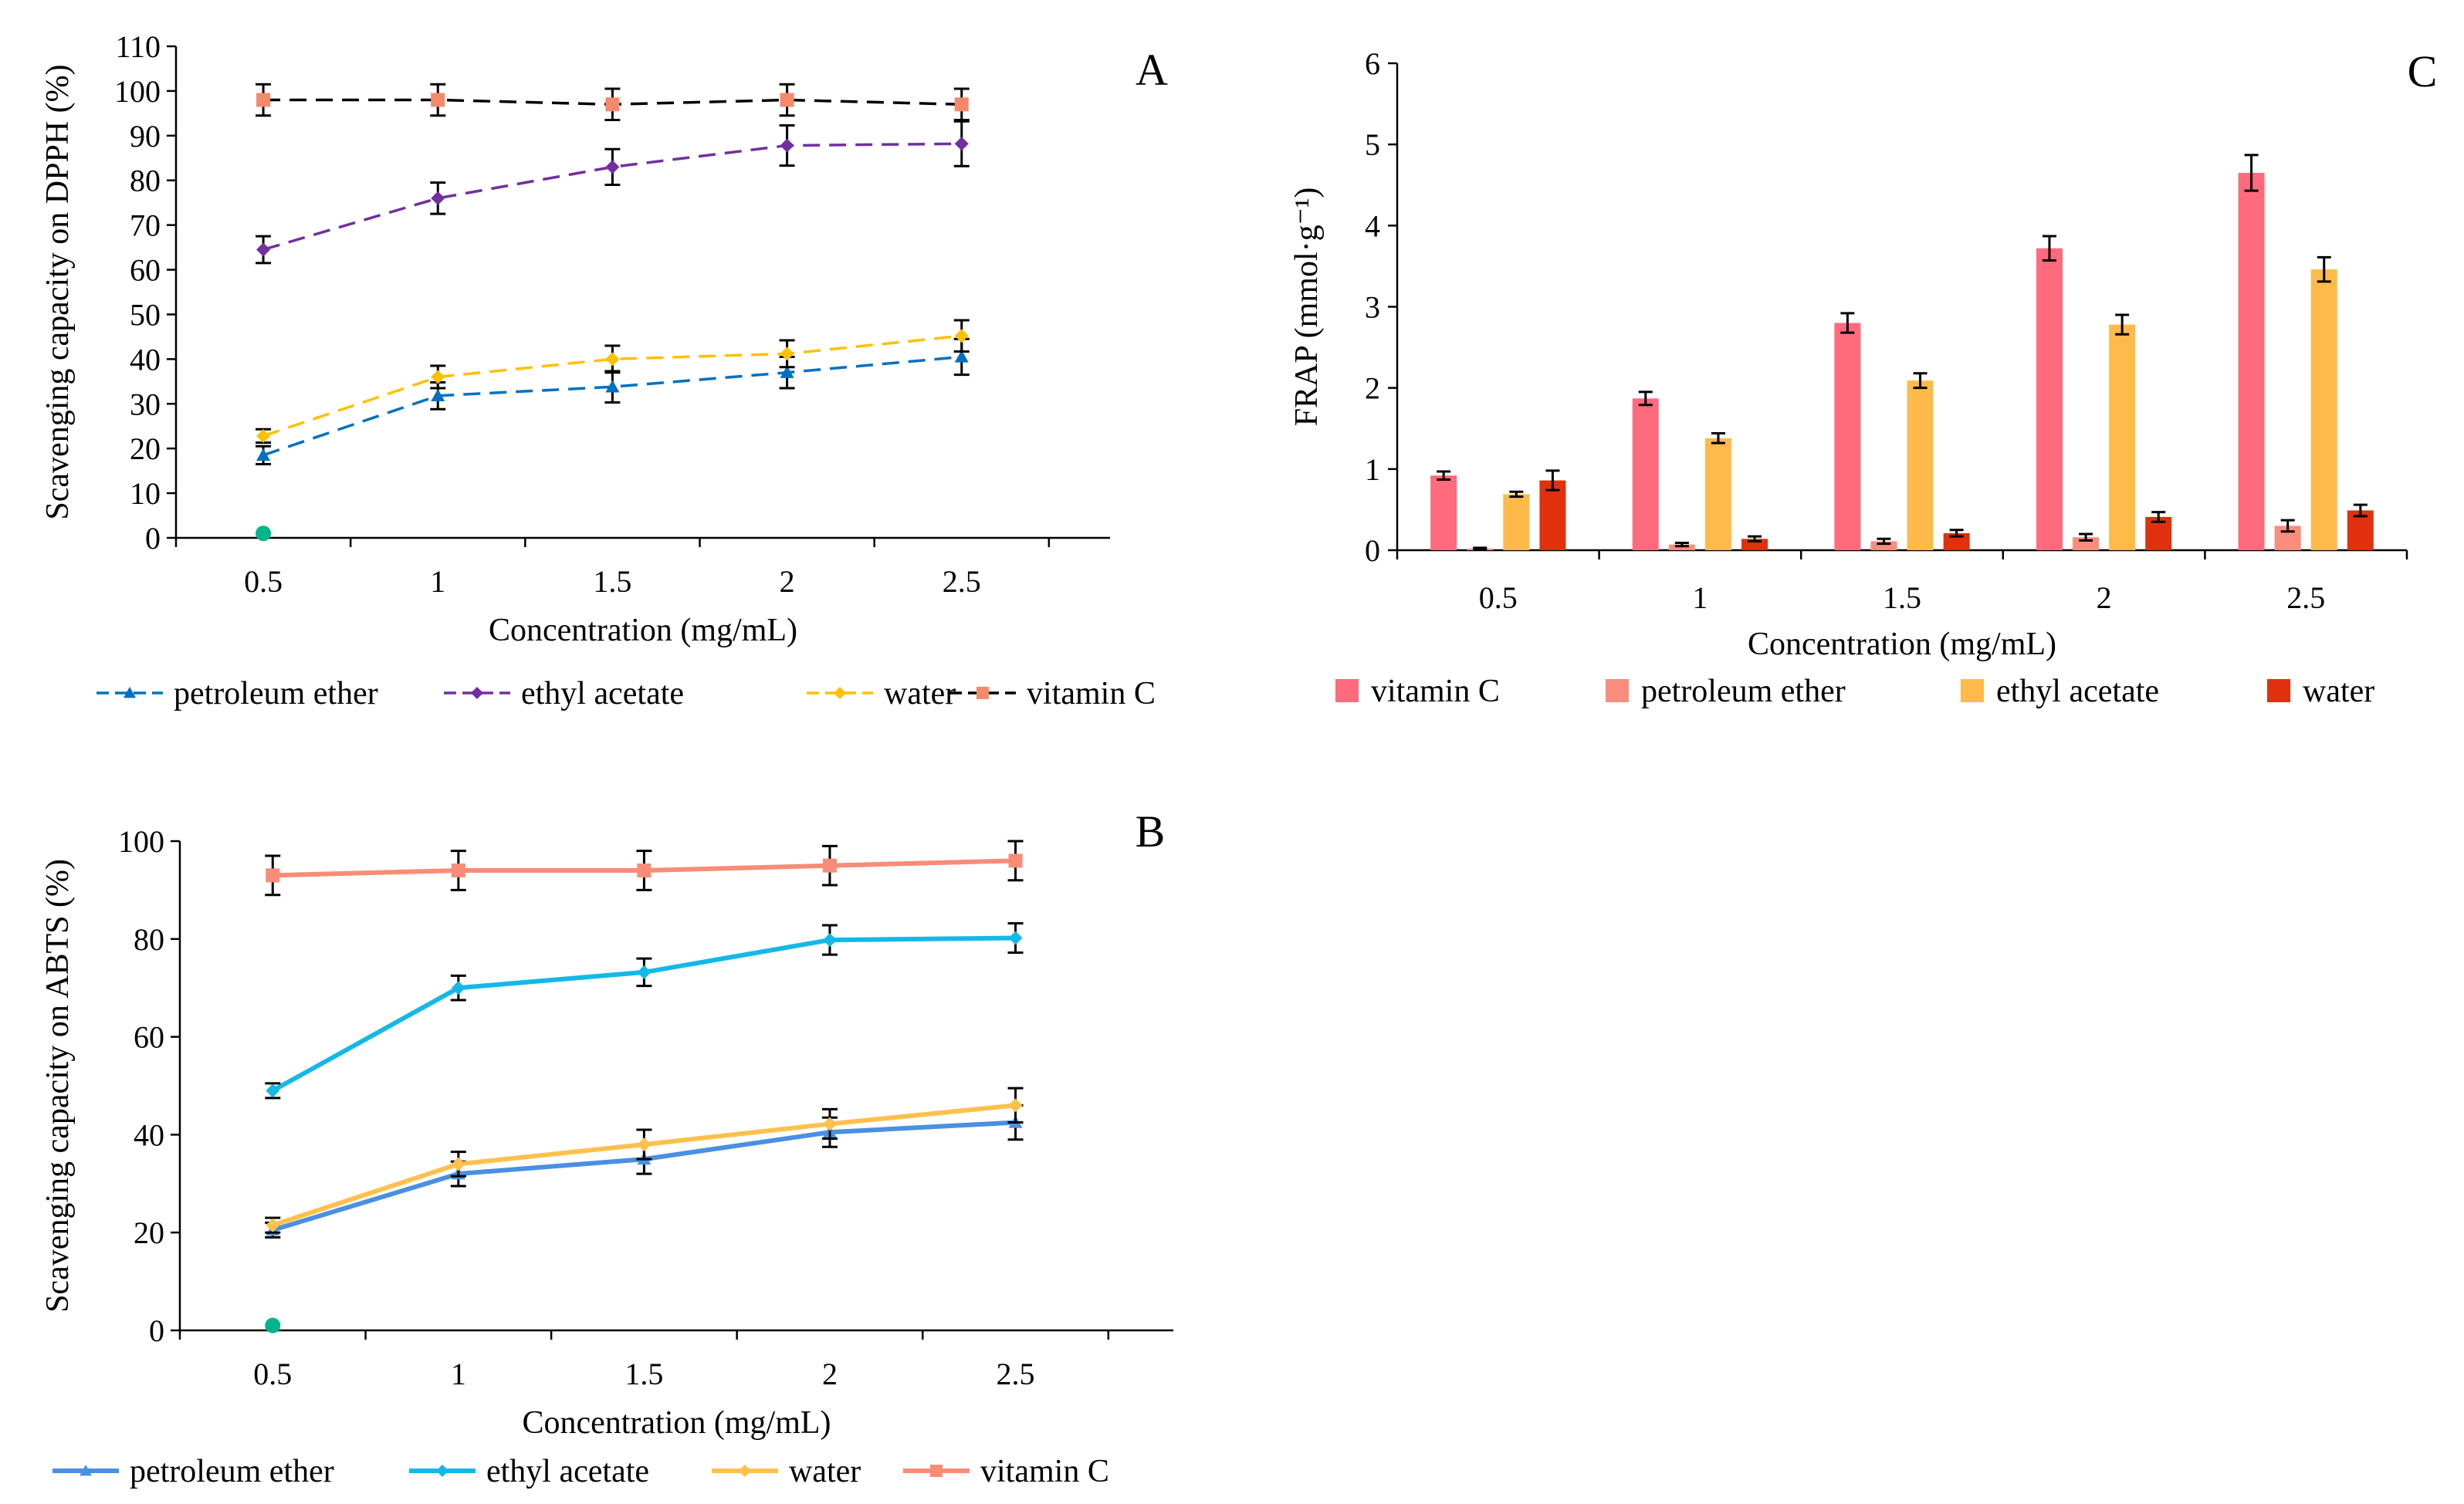 Image resolution: width=2464 pixels, height=1504 pixels. What do you see at coordinates (1152, 70) in the screenshot?
I see `panel-label: A` at bounding box center [1152, 70].